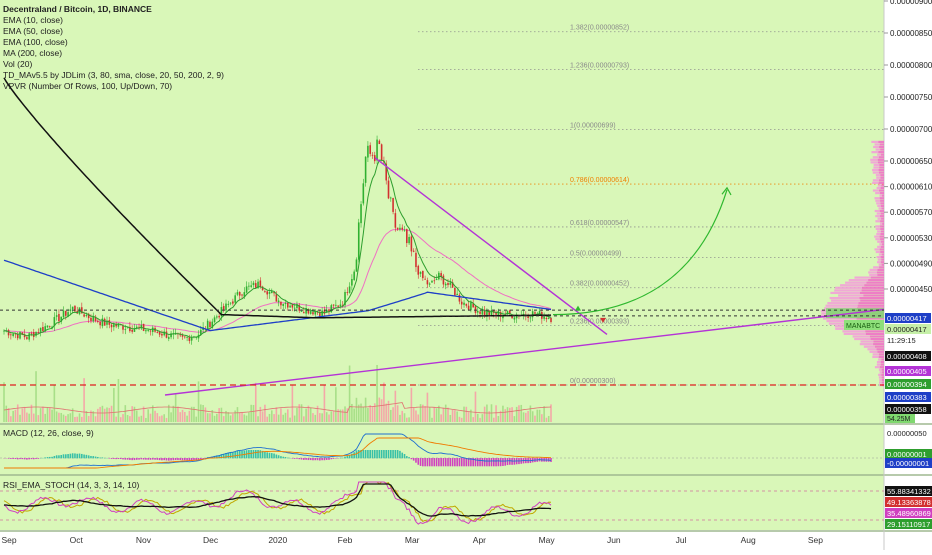 This screenshot has height=555, width=932. I want to click on fib-level-label: 1.236(0.00000793), so click(599, 65).